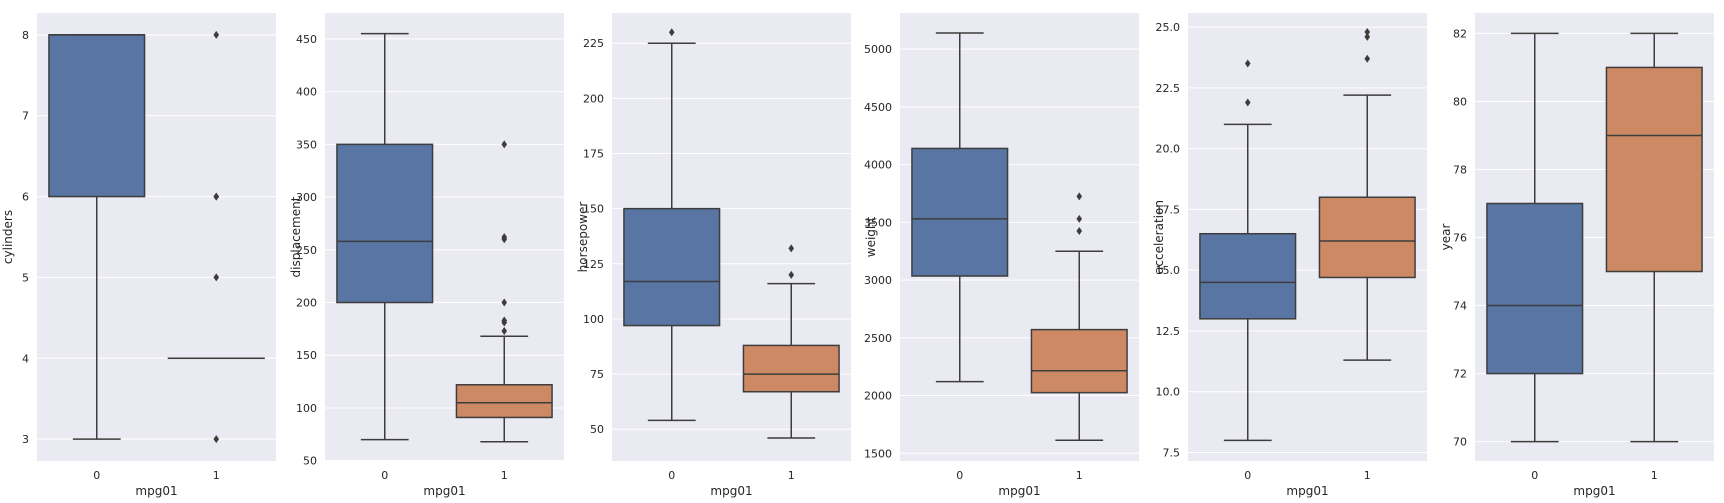  What do you see at coordinates (296, 236) in the screenshot?
I see `y-axis-label: displacement` at bounding box center [296, 236].